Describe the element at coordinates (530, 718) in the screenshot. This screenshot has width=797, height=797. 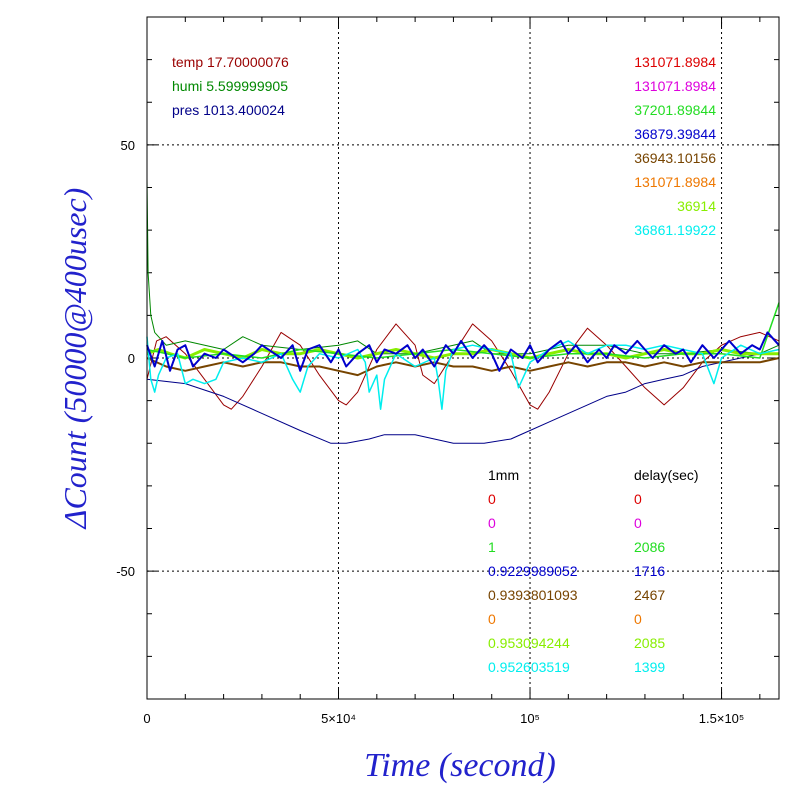
I see `x-tick-label: 10⁵` at that location.